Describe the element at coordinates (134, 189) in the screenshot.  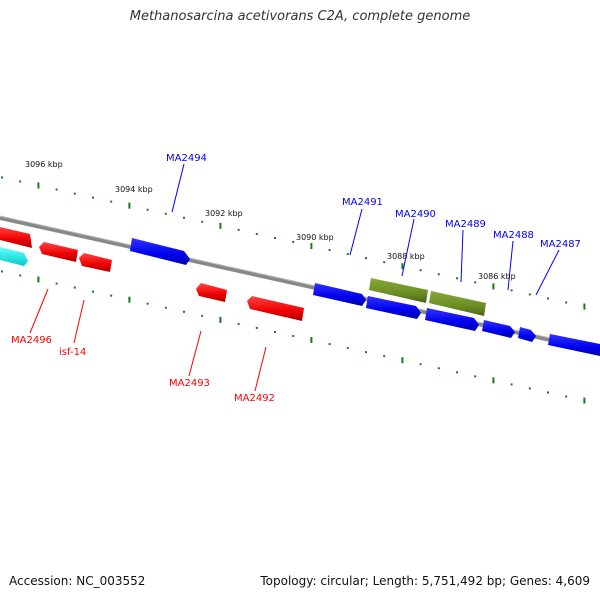
I see `tick-label-3094: 3094 kbp` at that location.